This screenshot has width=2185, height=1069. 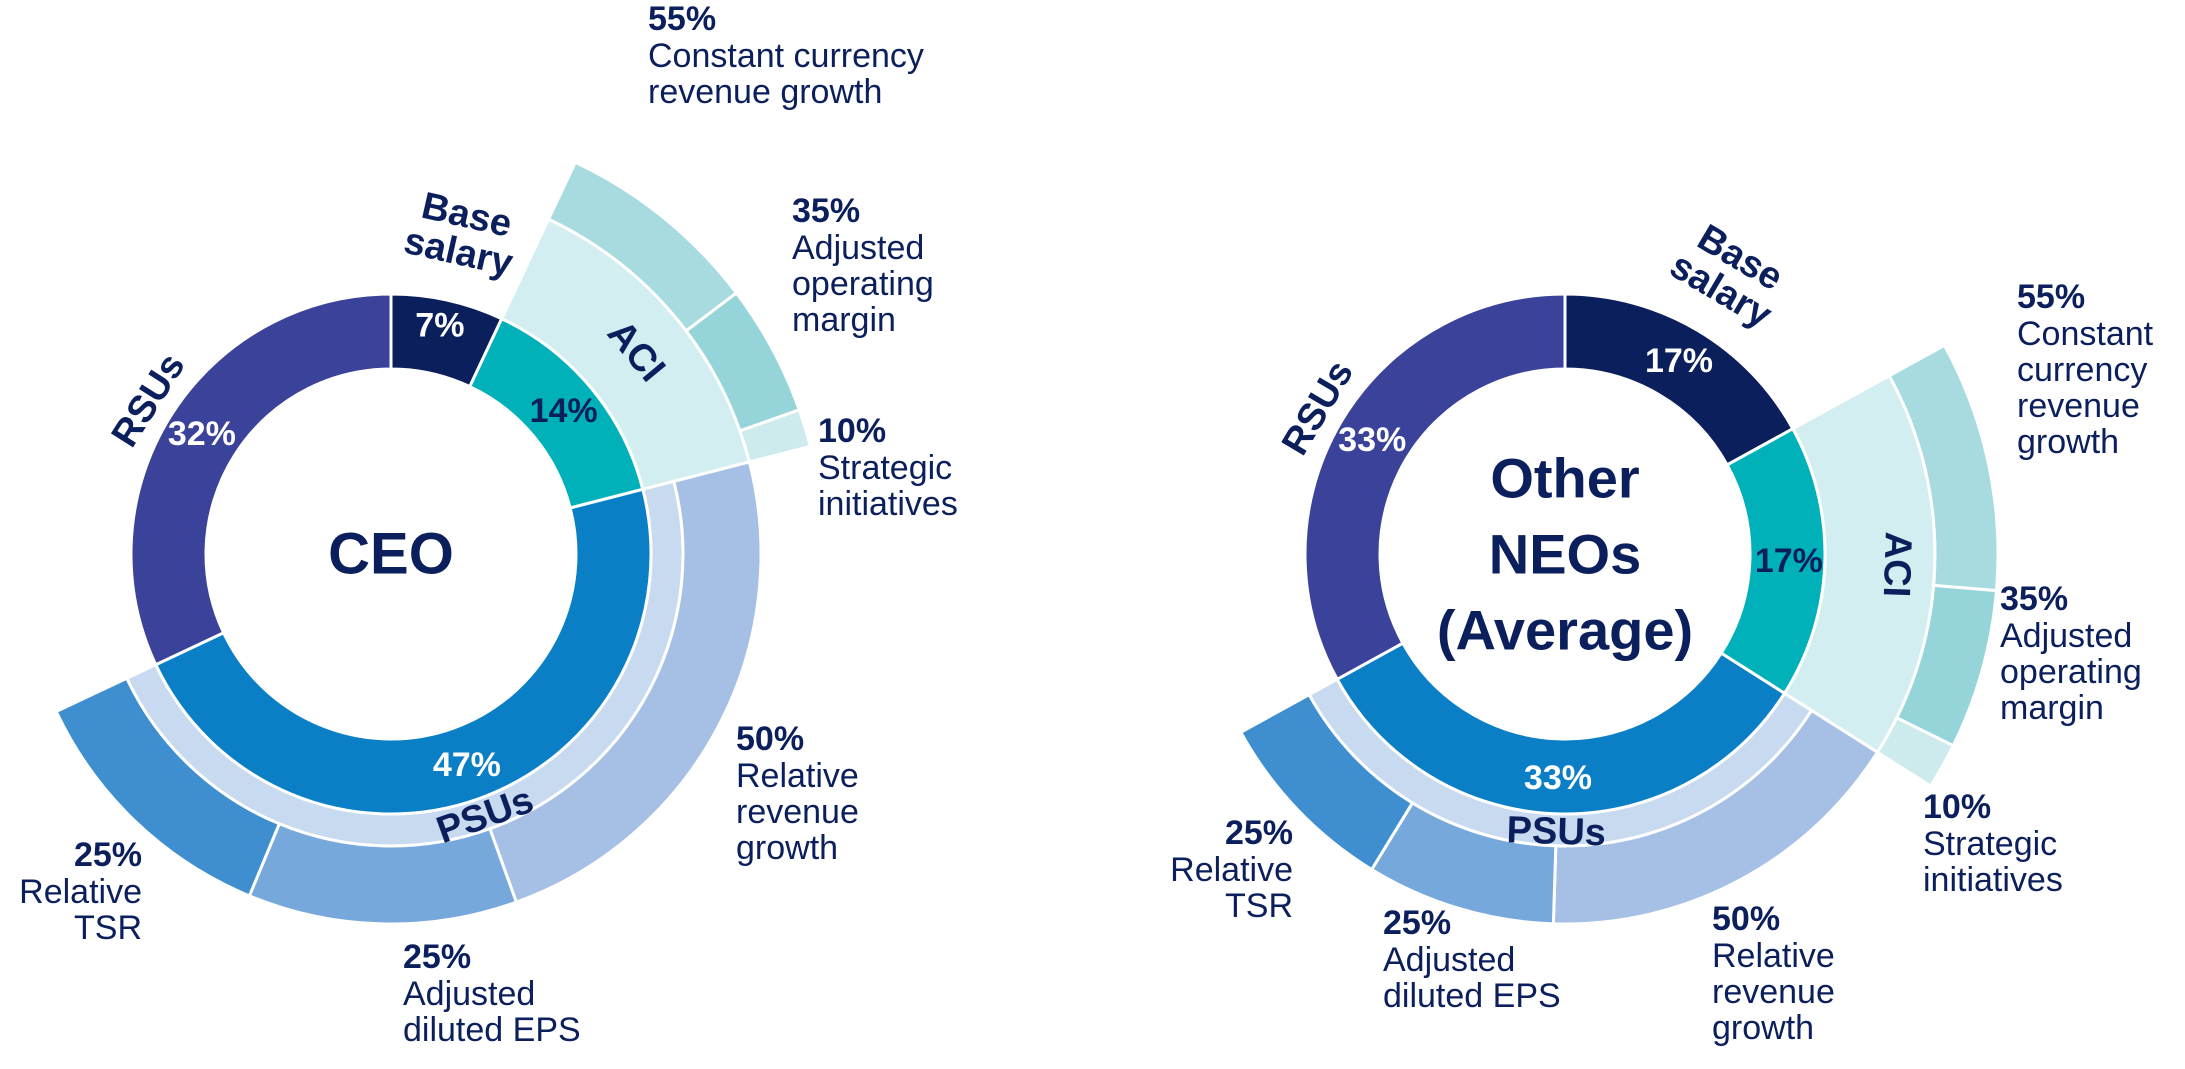 What do you see at coordinates (1565, 630) in the screenshot?
I see `center-label-line: (Average)` at bounding box center [1565, 630].